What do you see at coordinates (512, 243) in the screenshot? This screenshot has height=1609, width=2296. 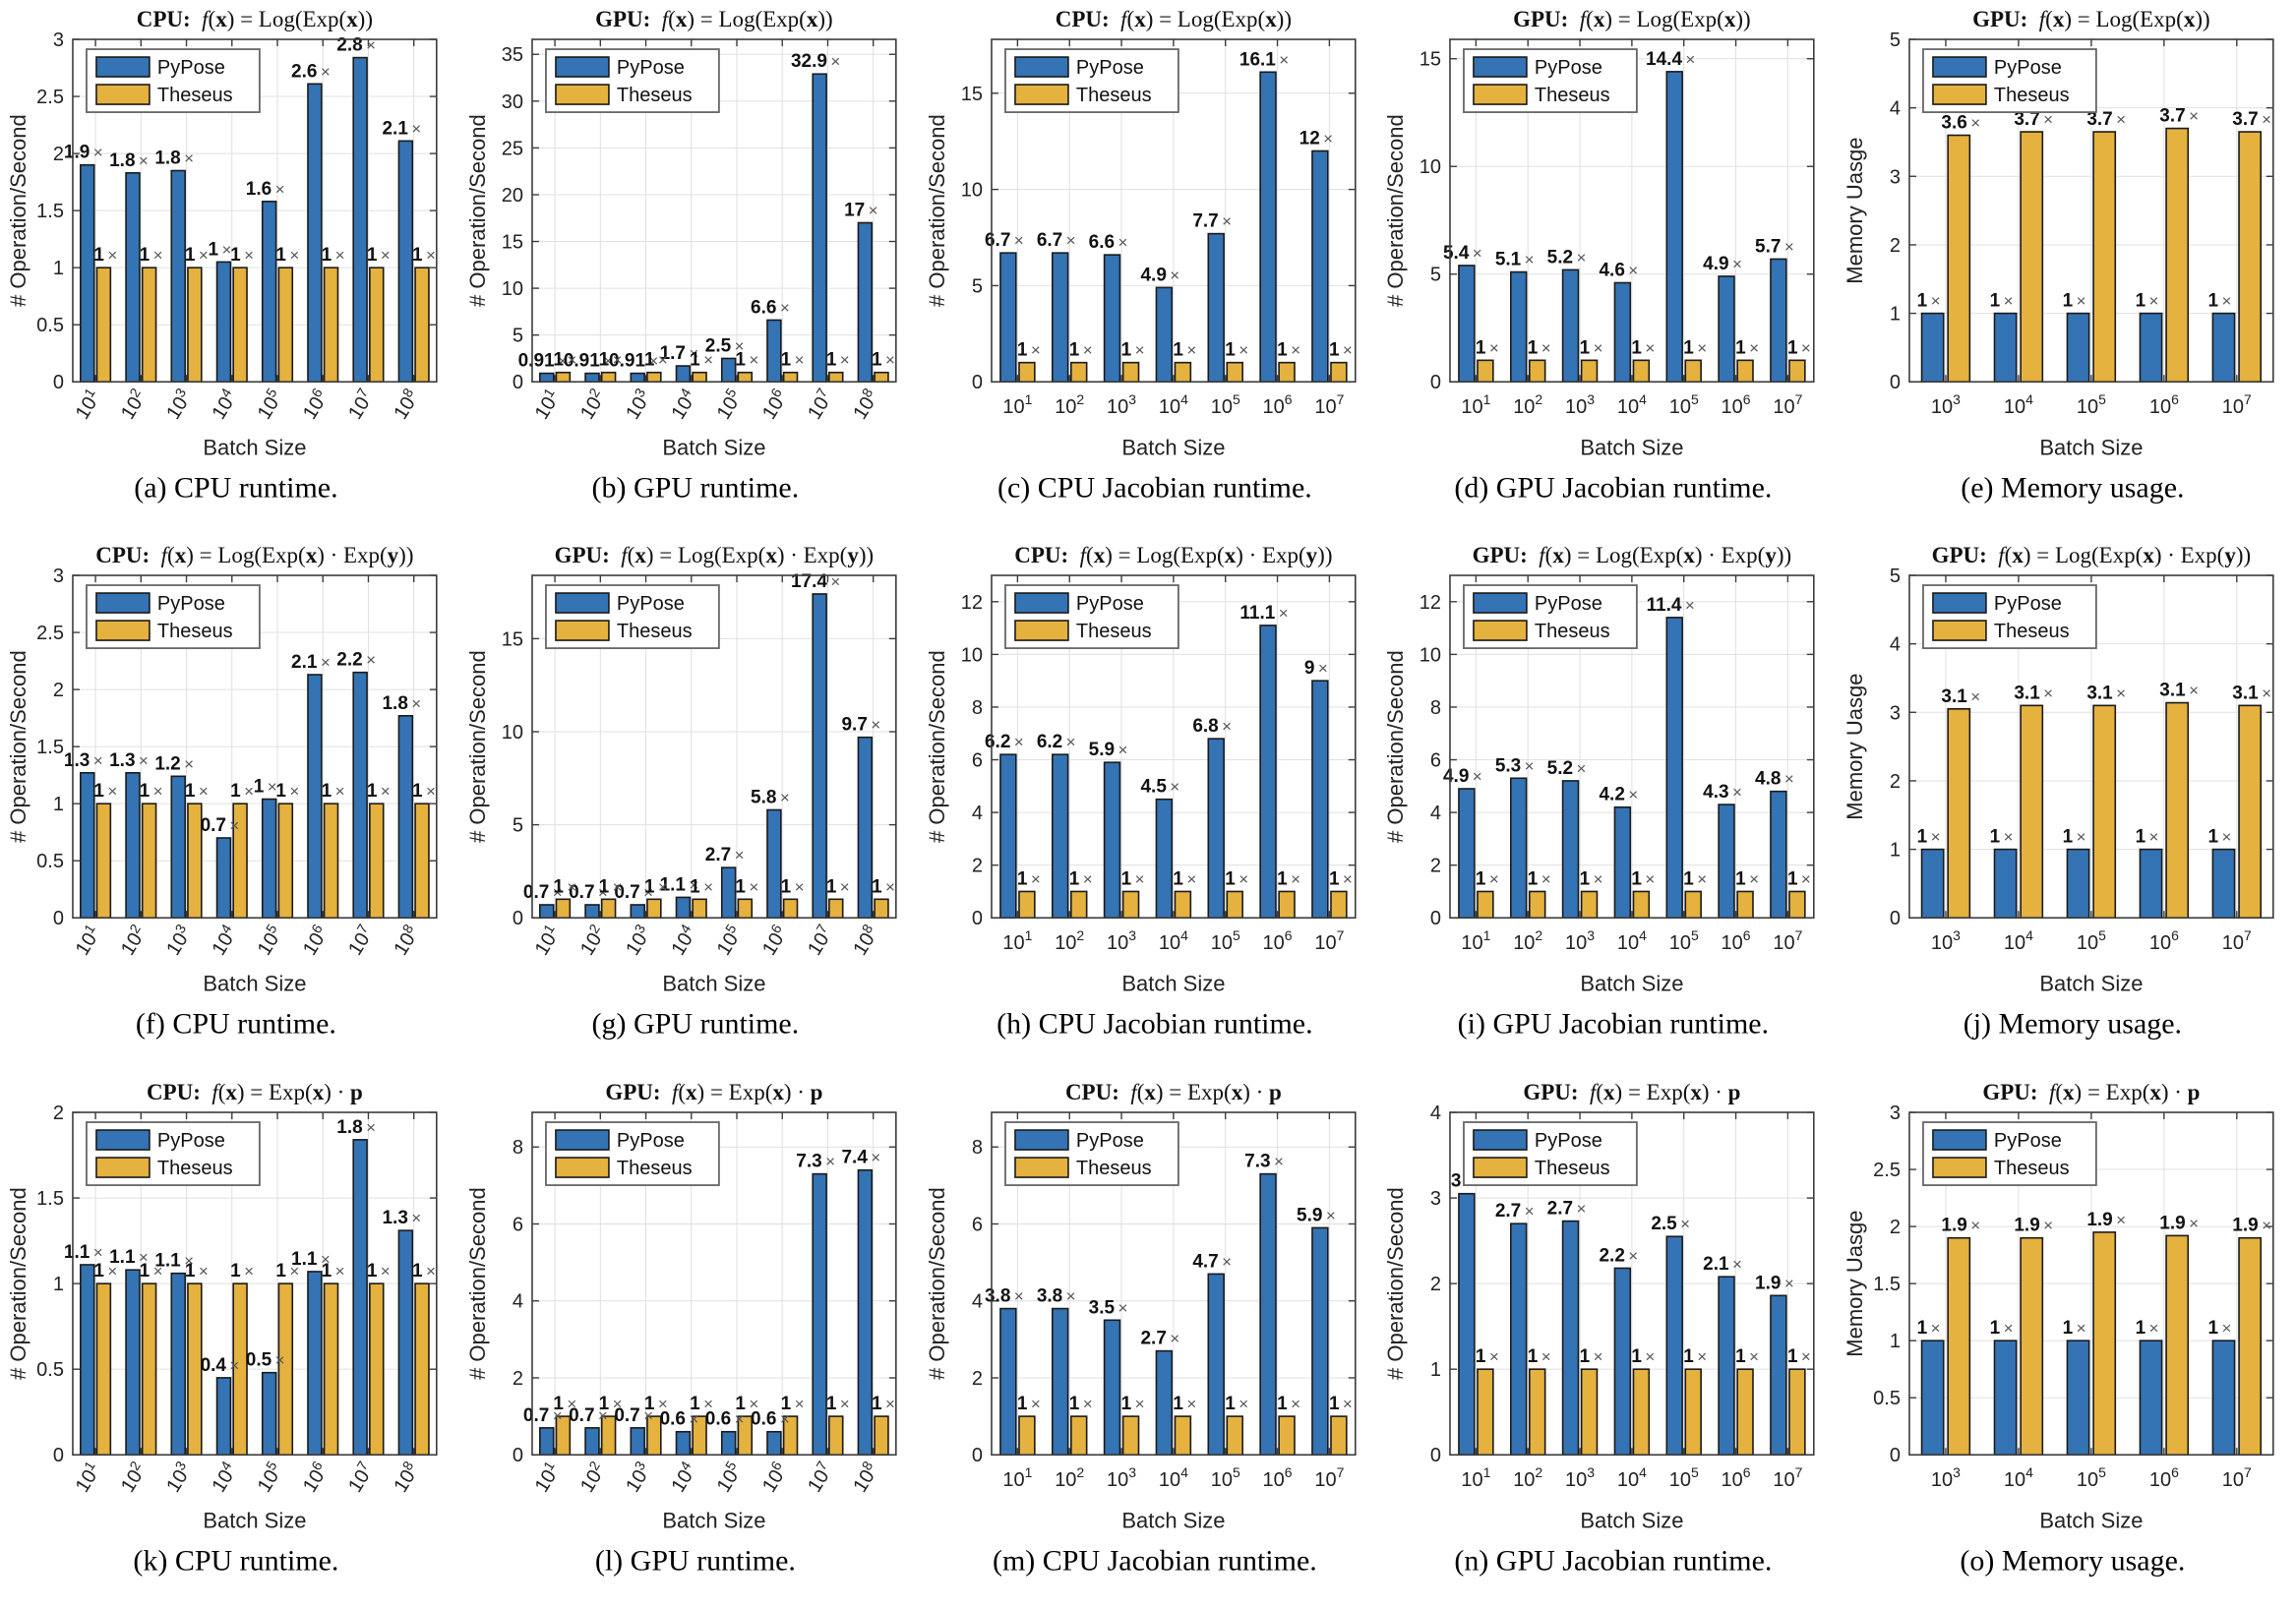 I see `y-tick-label: 15` at bounding box center [512, 243].